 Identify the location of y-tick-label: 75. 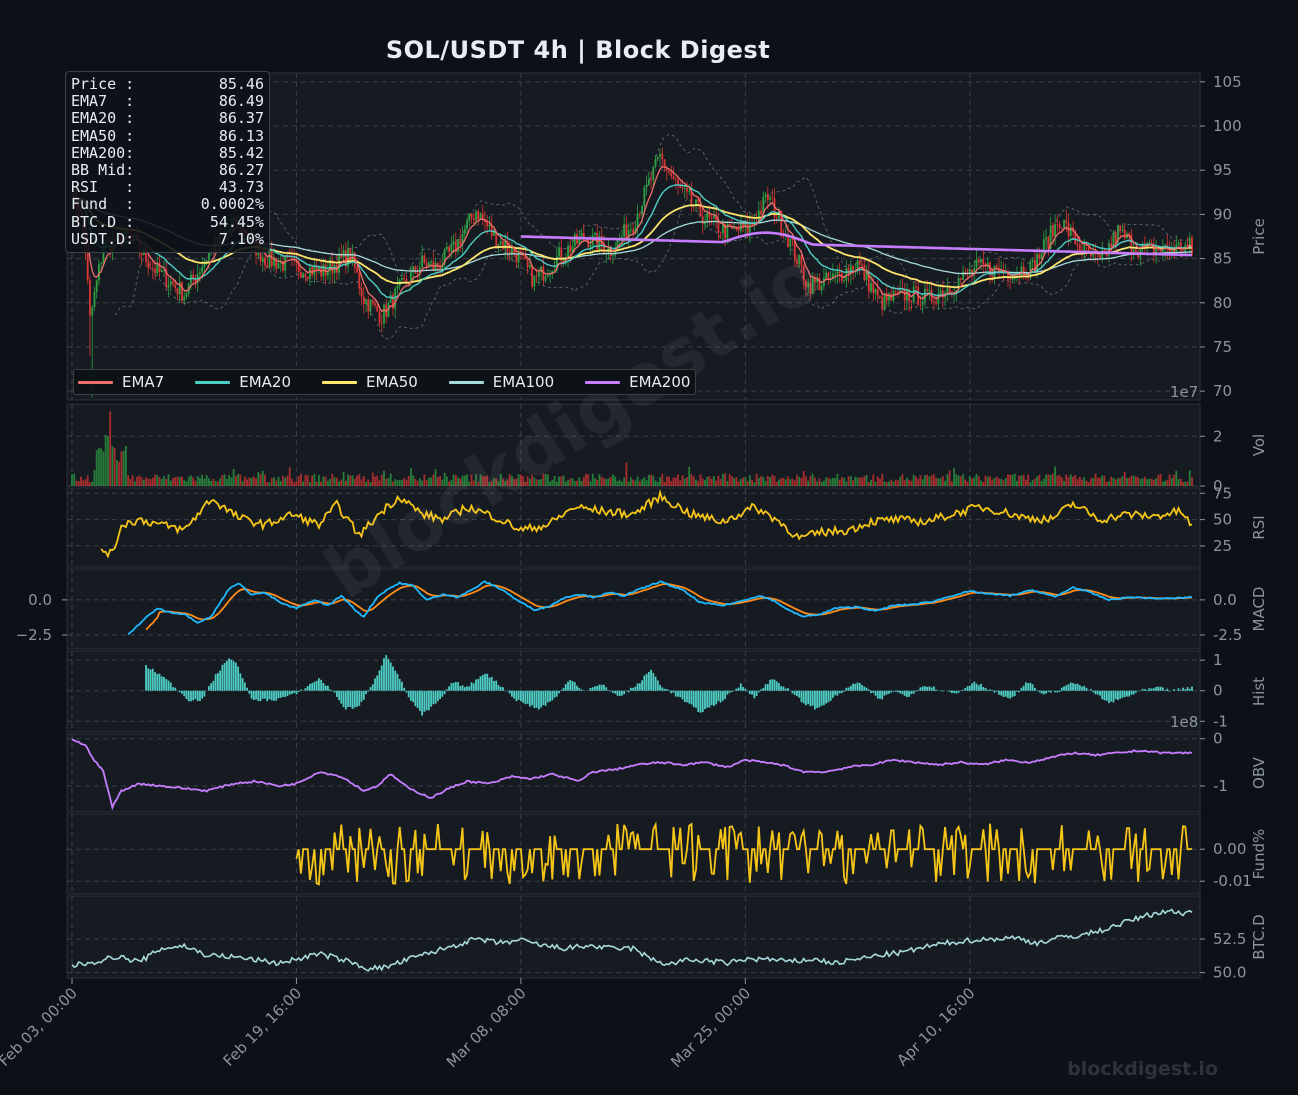
(1222, 493).